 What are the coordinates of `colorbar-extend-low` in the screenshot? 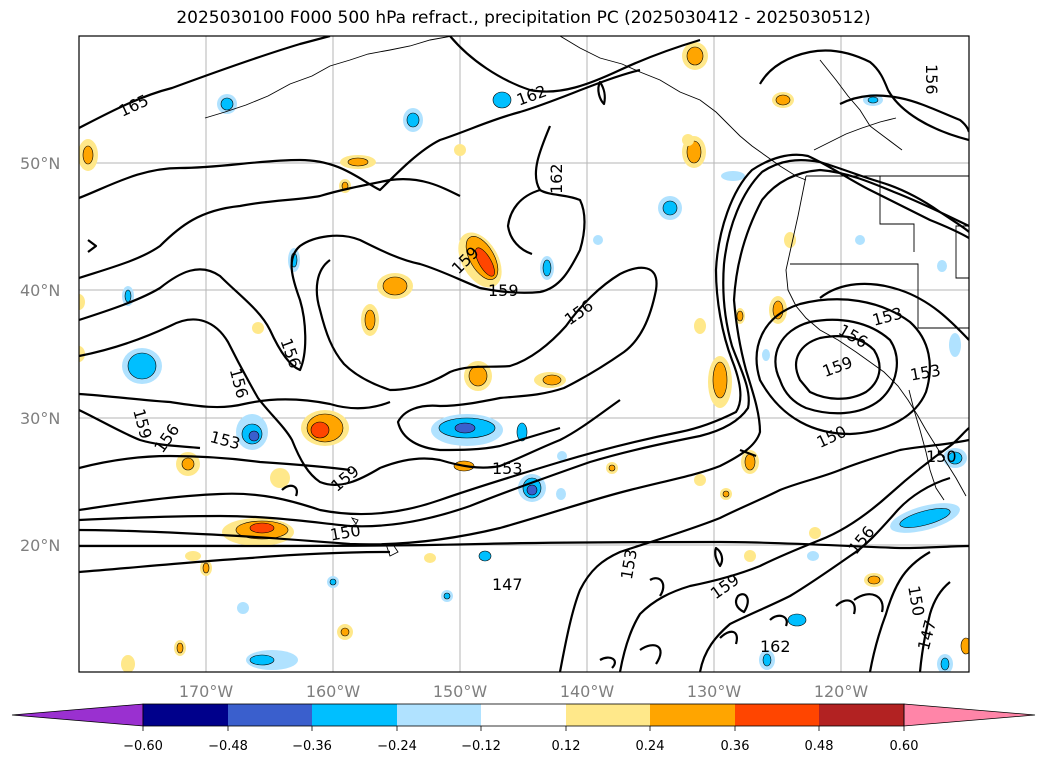 It's located at (77, 715).